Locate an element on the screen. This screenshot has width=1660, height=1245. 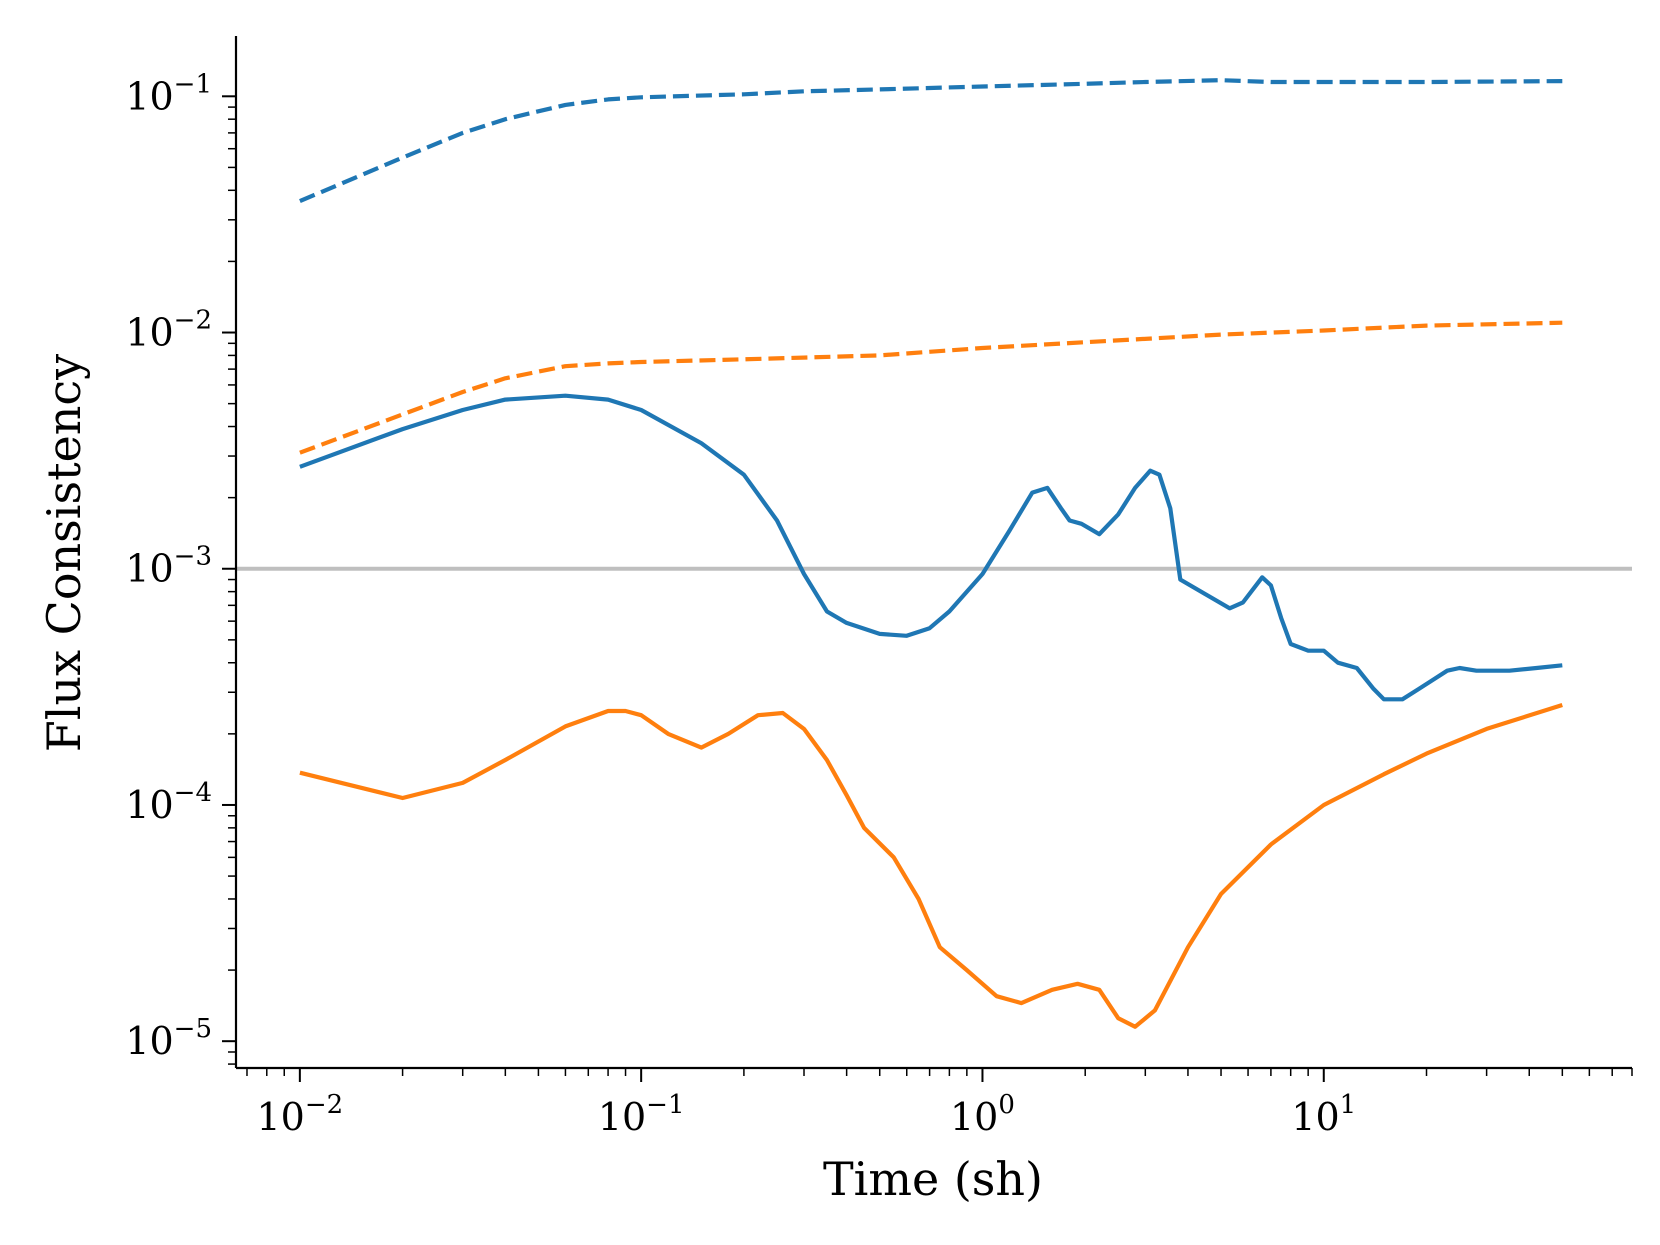
x-tick-labels: 10⁻² 10⁻¹ 10⁰ 10¹ is located at coordinates (807, 1114).